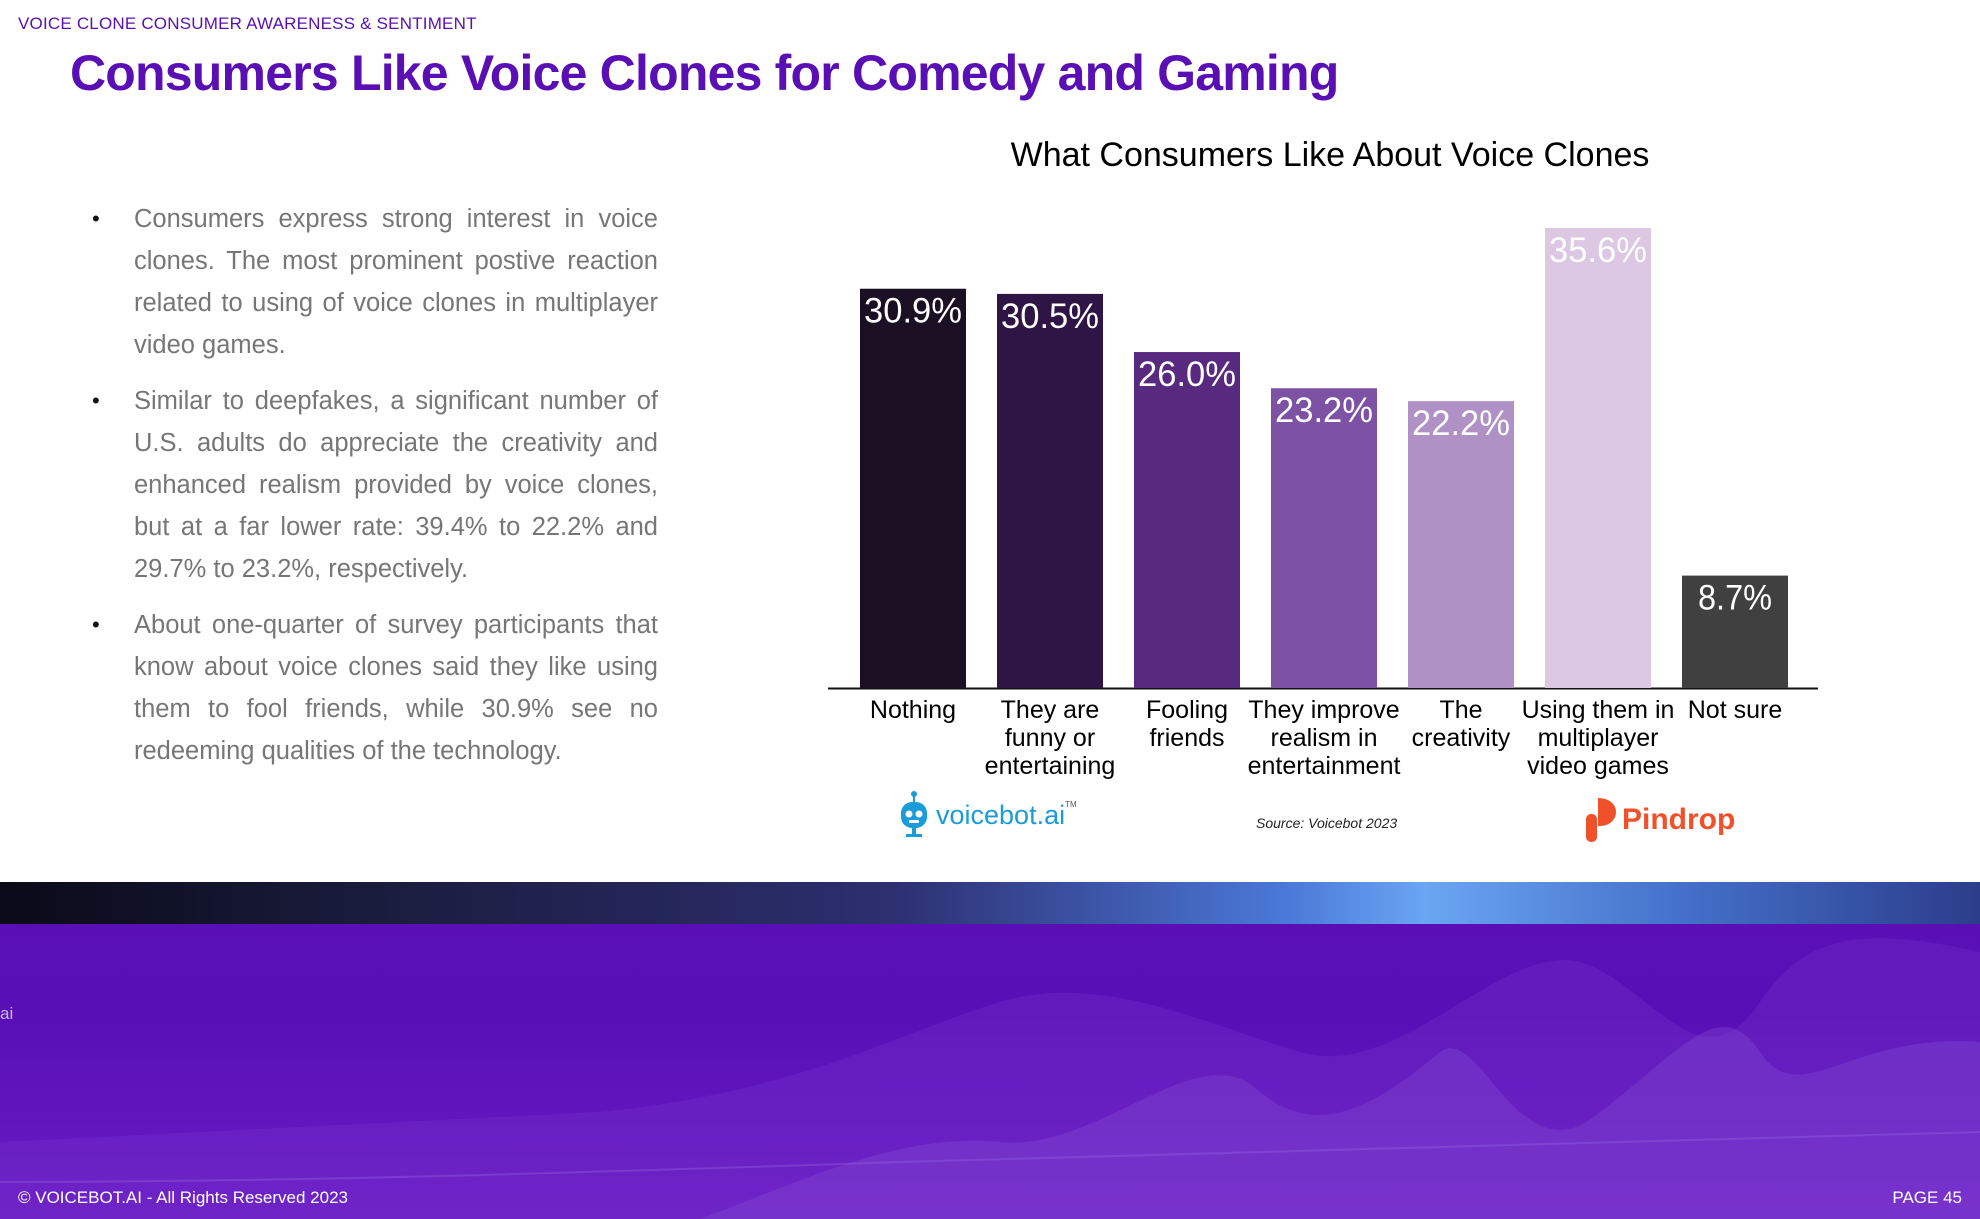  I want to click on data-label: 26.0%, so click(1187, 374).